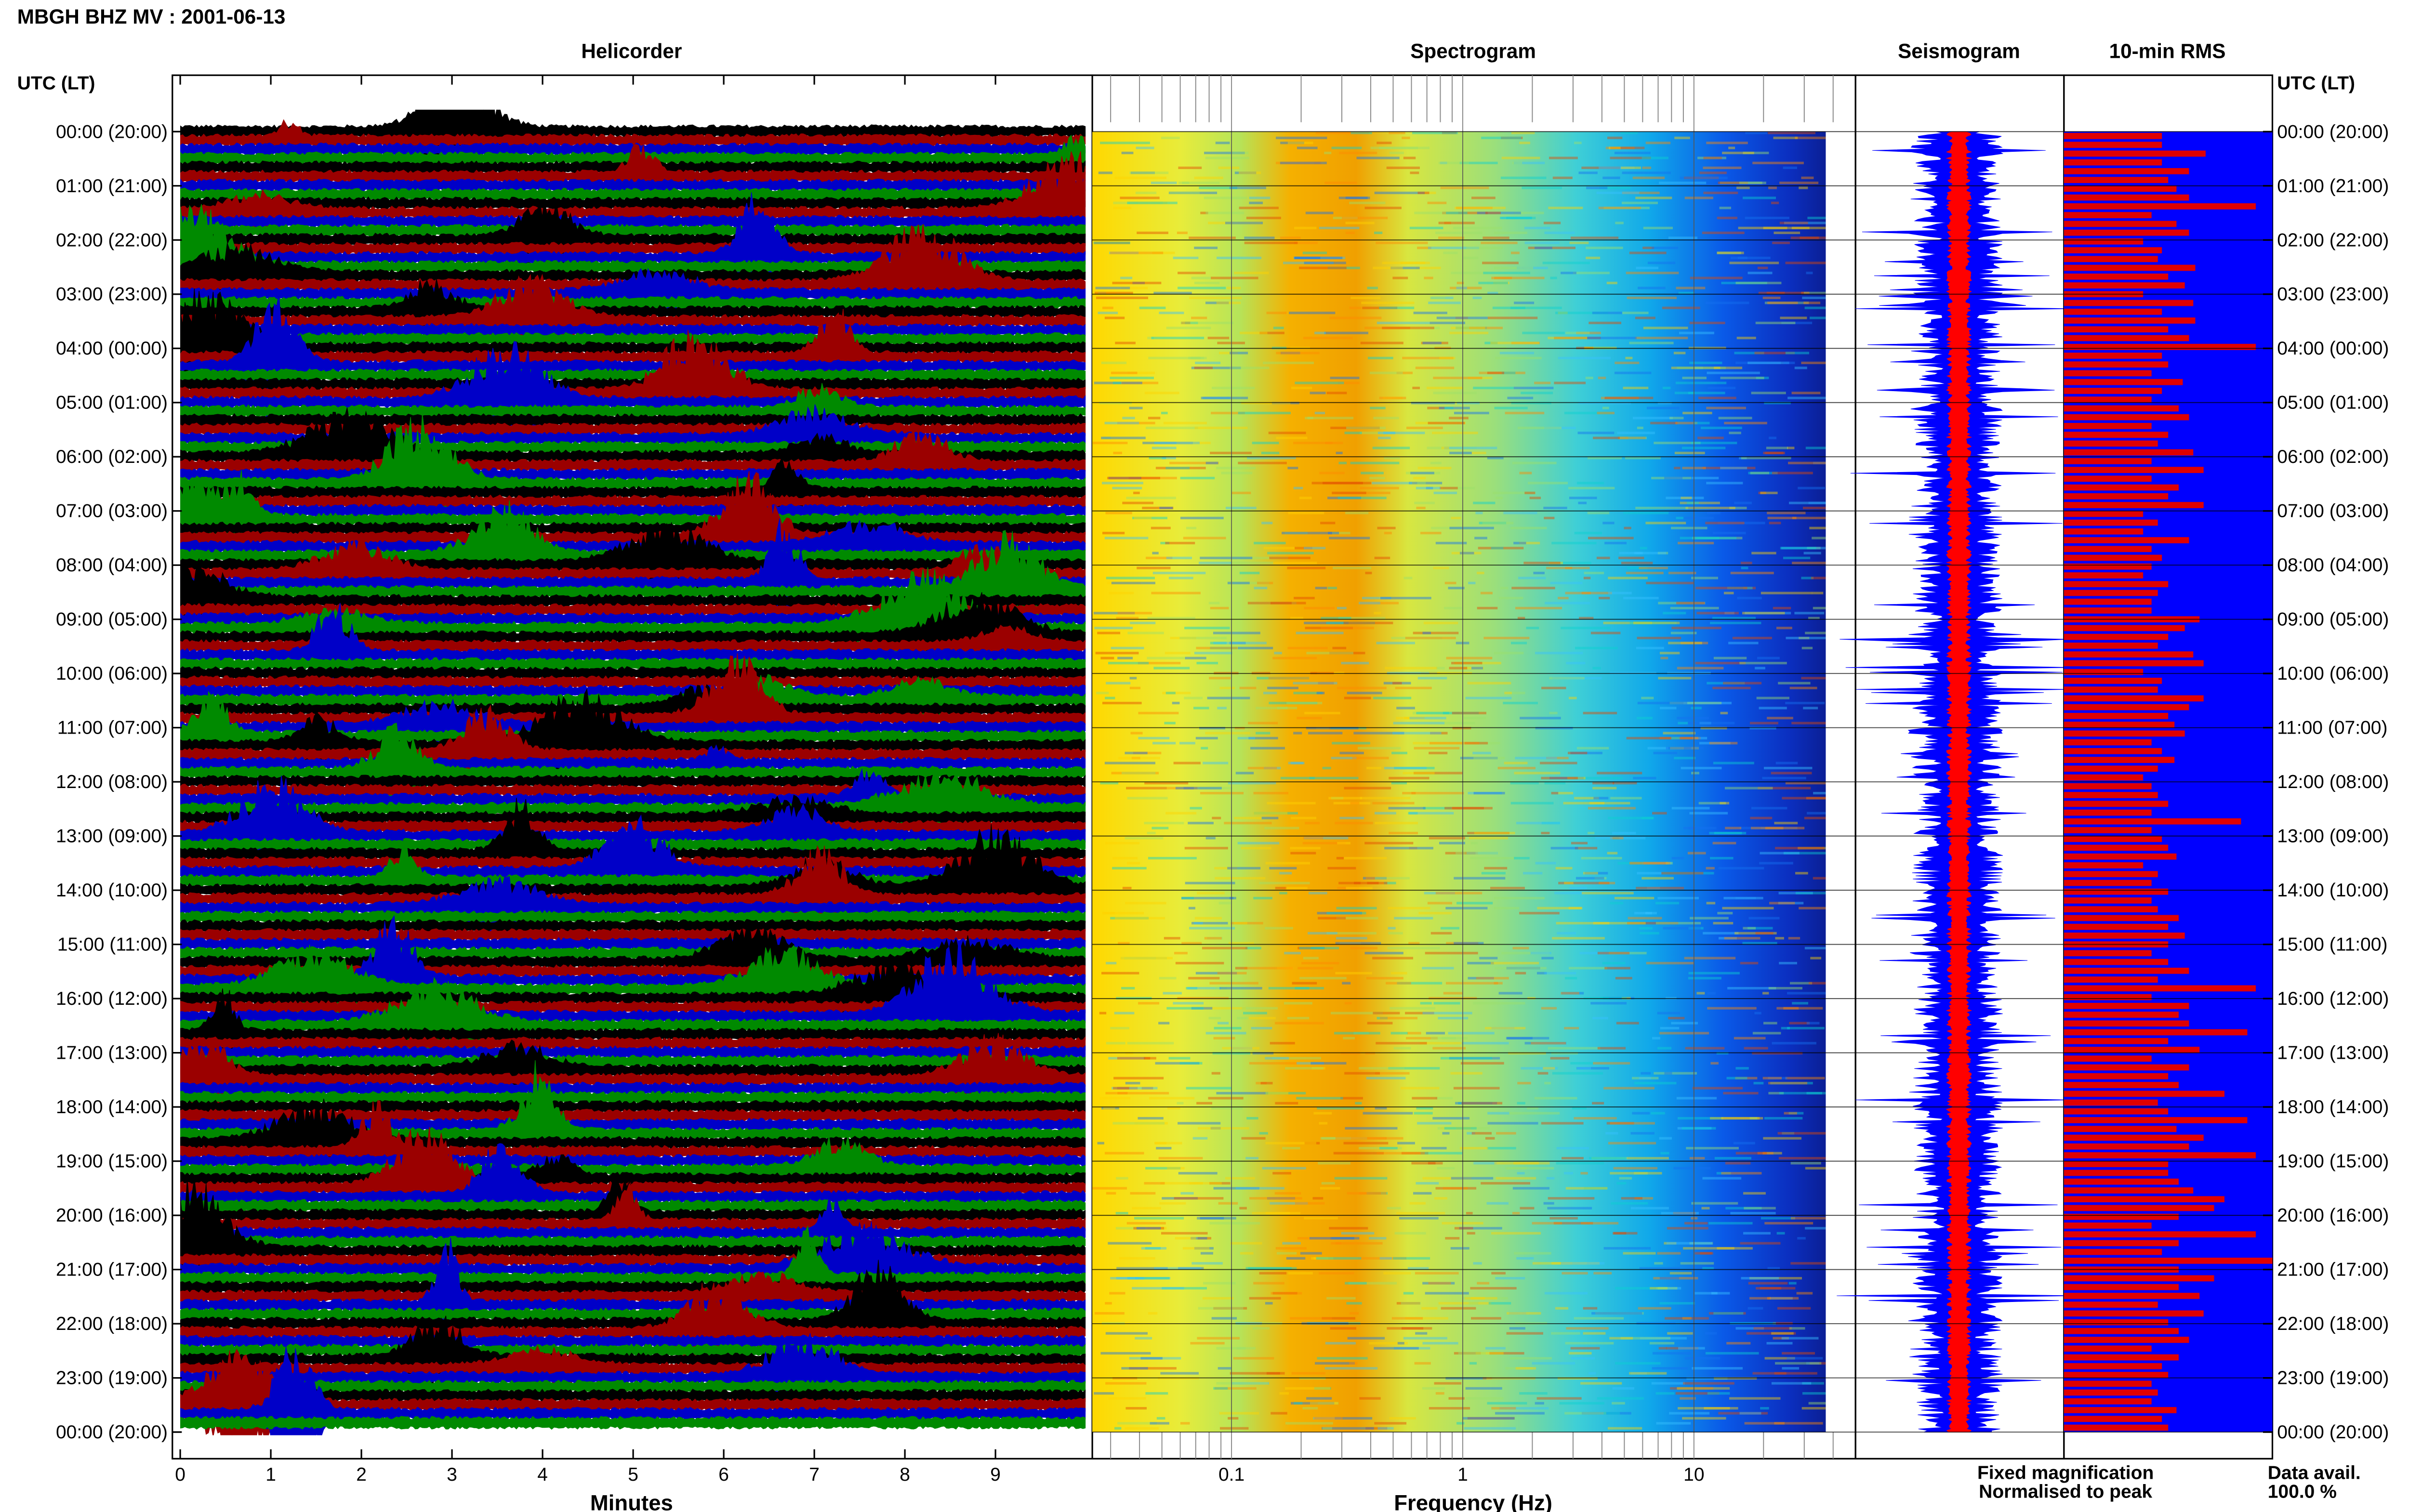  I want to click on rms-bar, so click(2134, 1137).